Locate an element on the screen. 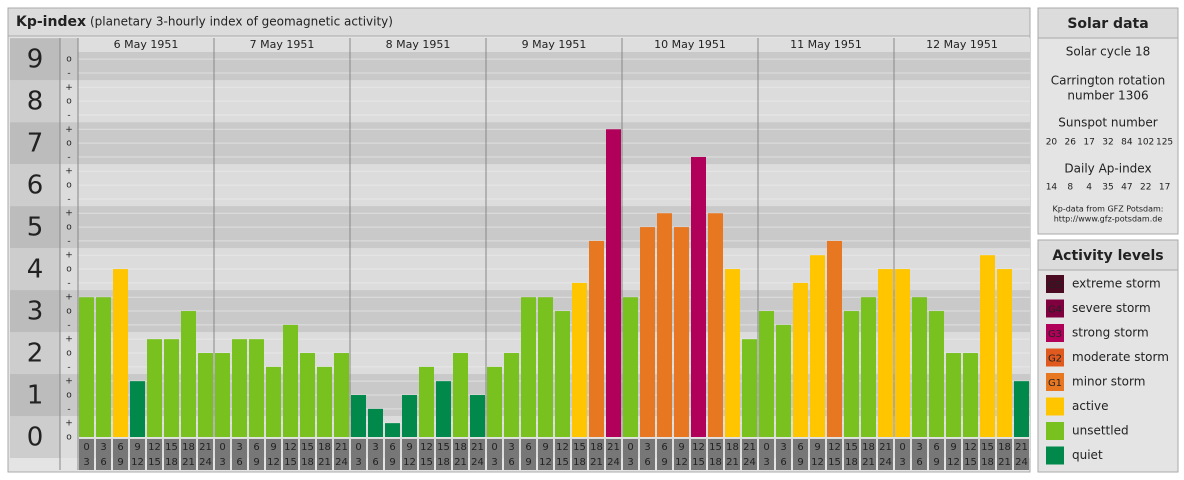 The image size is (1184, 480). carrington: number 1306 is located at coordinates (1107, 96).